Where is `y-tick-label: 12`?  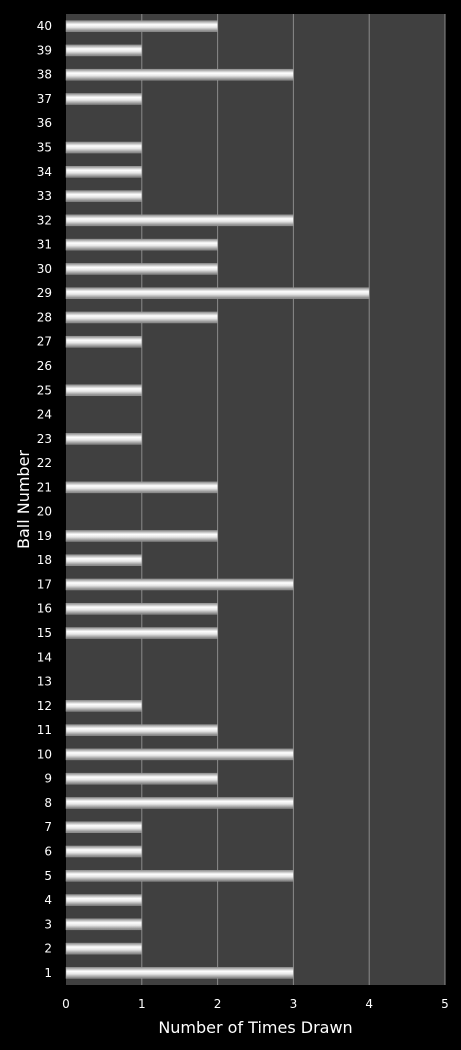 y-tick-label: 12 is located at coordinates (44, 706).